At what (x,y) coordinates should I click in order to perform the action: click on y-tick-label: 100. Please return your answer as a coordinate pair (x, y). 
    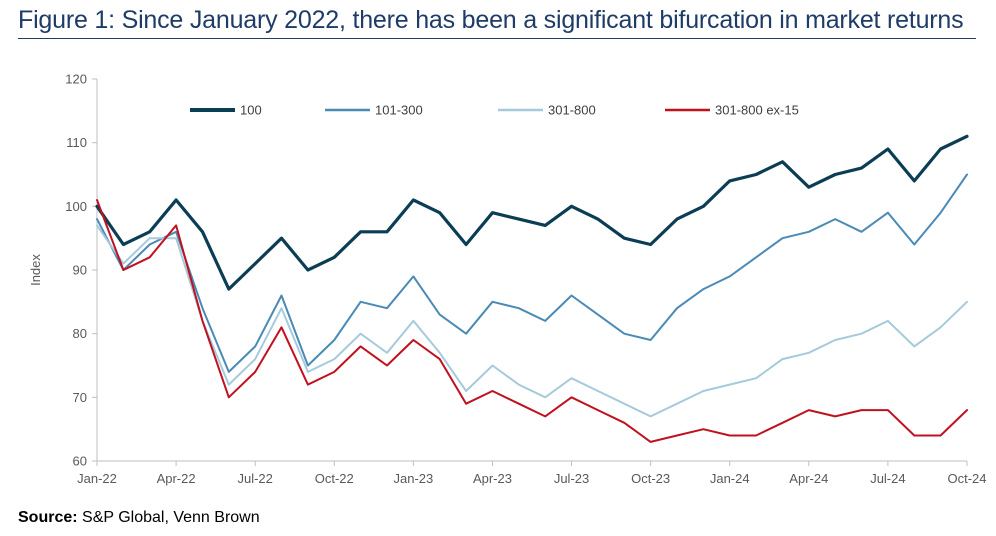
    Looking at the image, I should click on (76, 206).